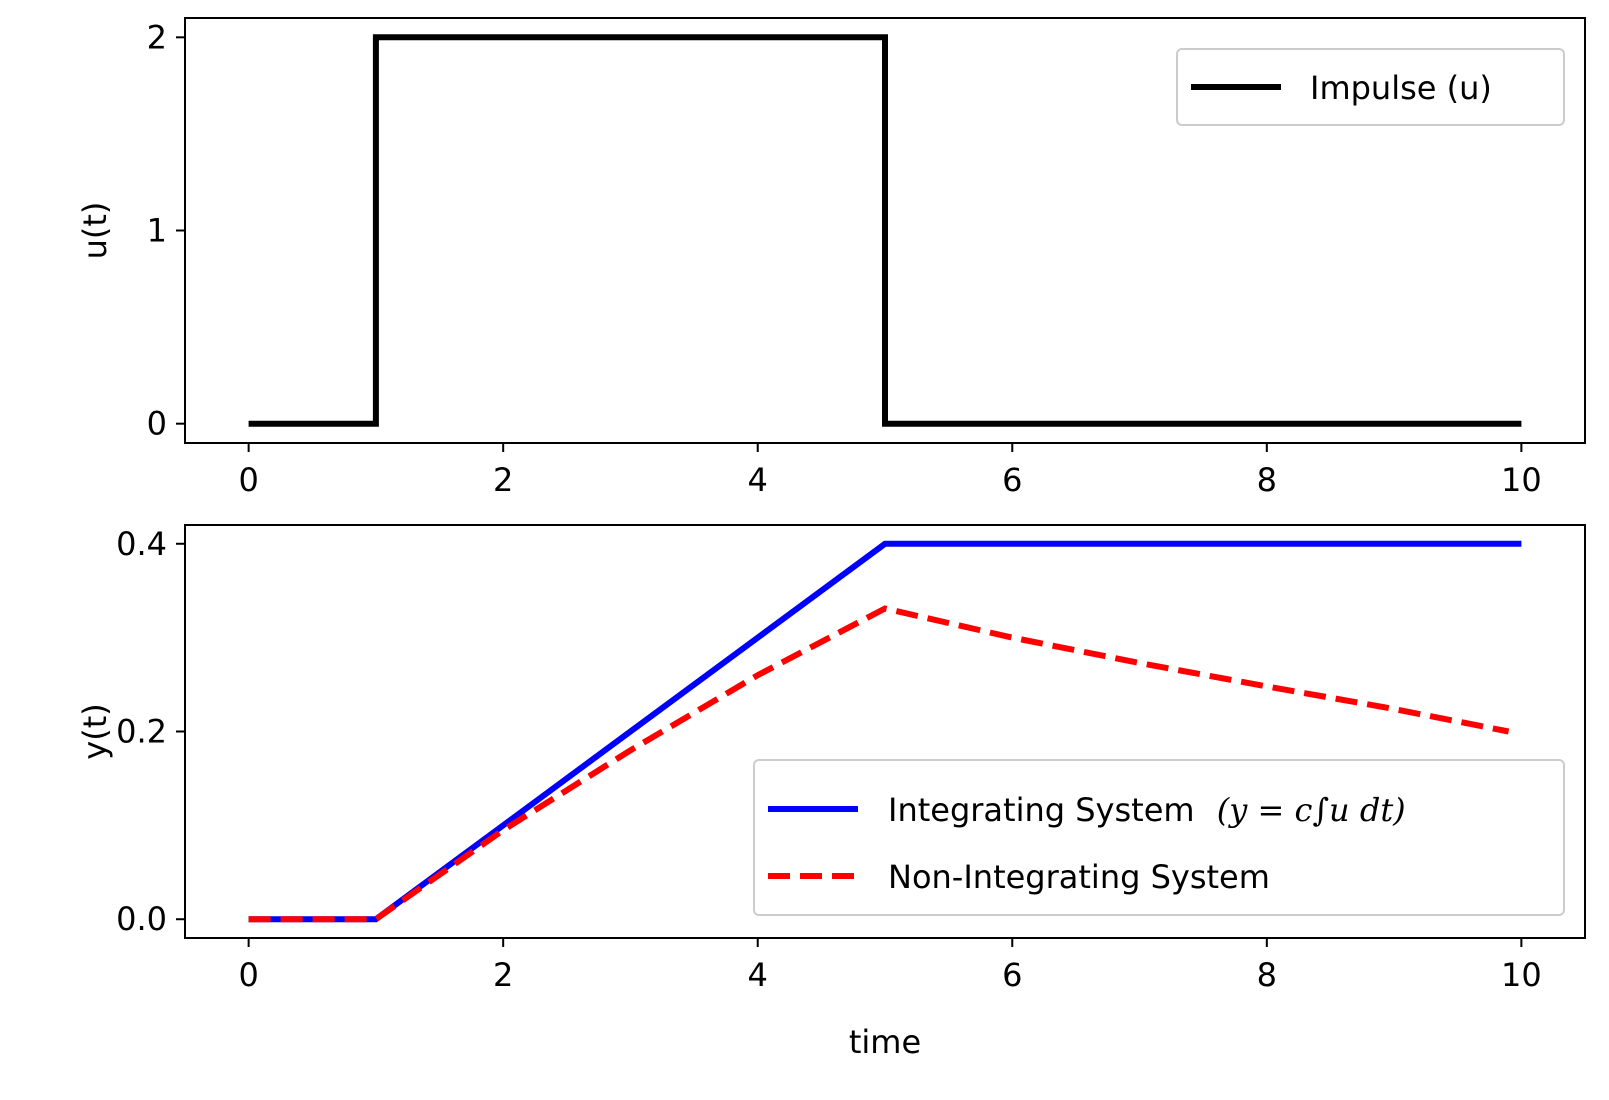 This screenshot has width=1609, height=1100. Describe the element at coordinates (1311, 810) in the screenshot. I see `legend-label-integrating-math: (y = c∫u dt)` at that location.